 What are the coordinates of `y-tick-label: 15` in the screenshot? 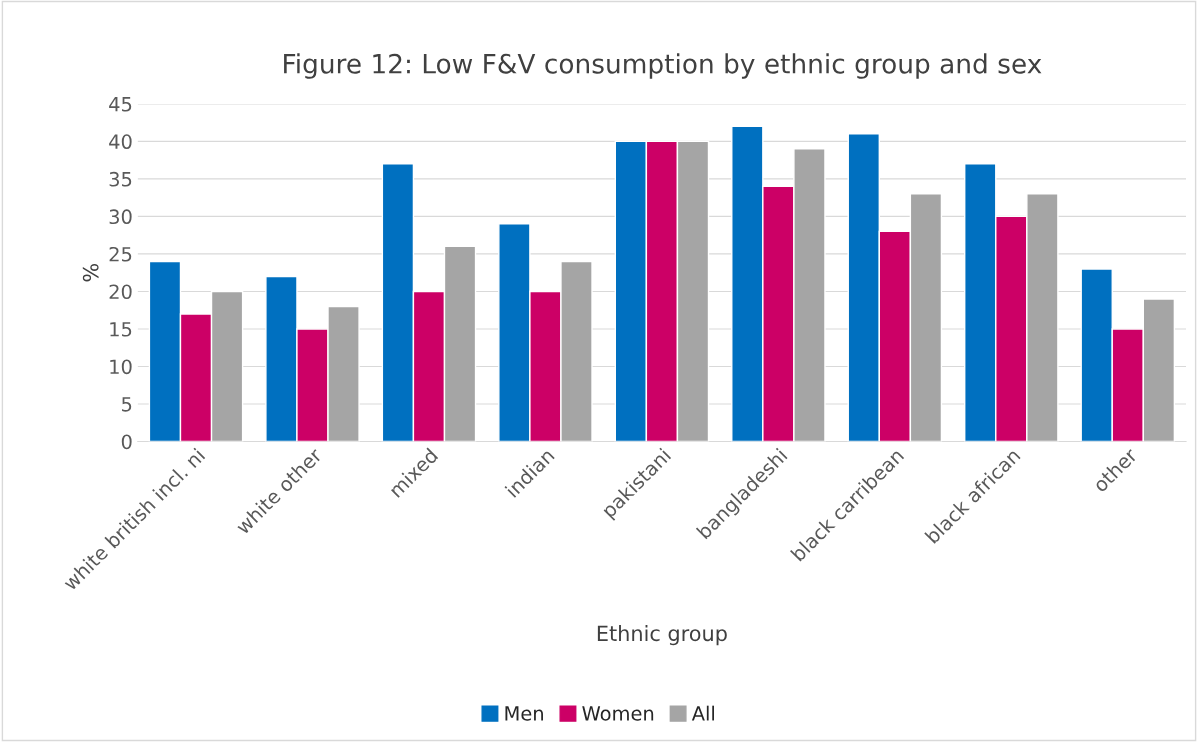 It's located at (121, 329).